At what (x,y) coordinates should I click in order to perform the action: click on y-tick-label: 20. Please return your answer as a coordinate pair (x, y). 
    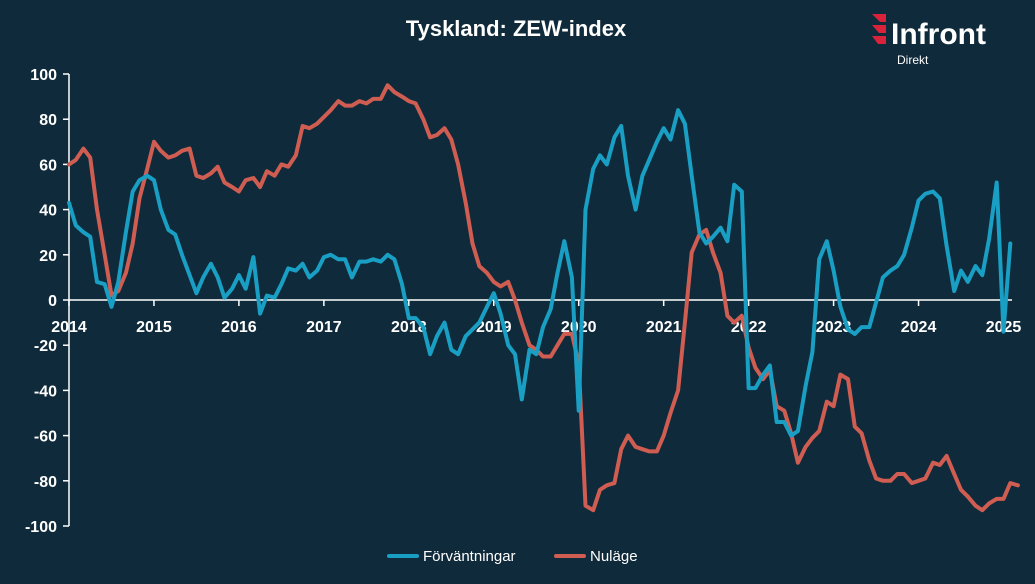
    Looking at the image, I should click on (48, 256).